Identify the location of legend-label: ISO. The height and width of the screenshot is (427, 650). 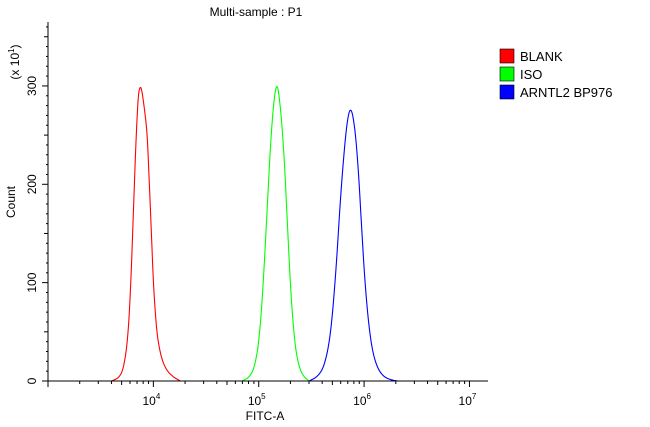
(531, 74).